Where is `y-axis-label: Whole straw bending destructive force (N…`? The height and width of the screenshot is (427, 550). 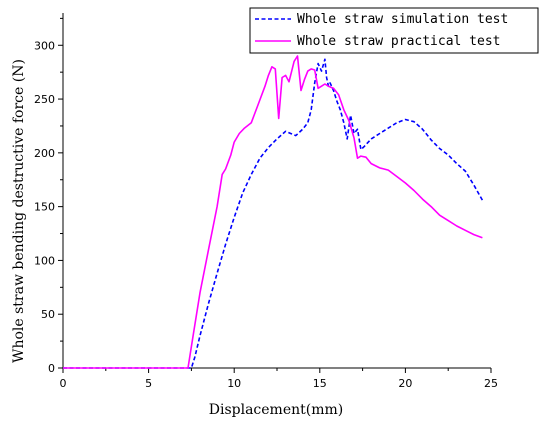
y-axis-label: Whole straw bending destructive force (N… is located at coordinates (19, 211).